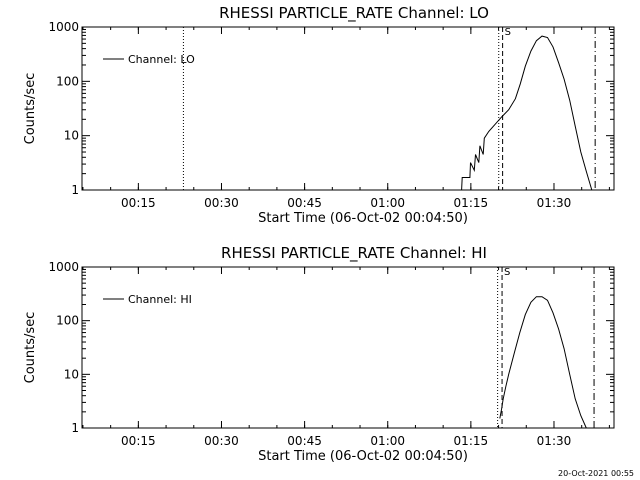  What do you see at coordinates (596, 473) in the screenshot?
I see `footer-timestamp: 20-Oct-2021 00:55` at bounding box center [596, 473].